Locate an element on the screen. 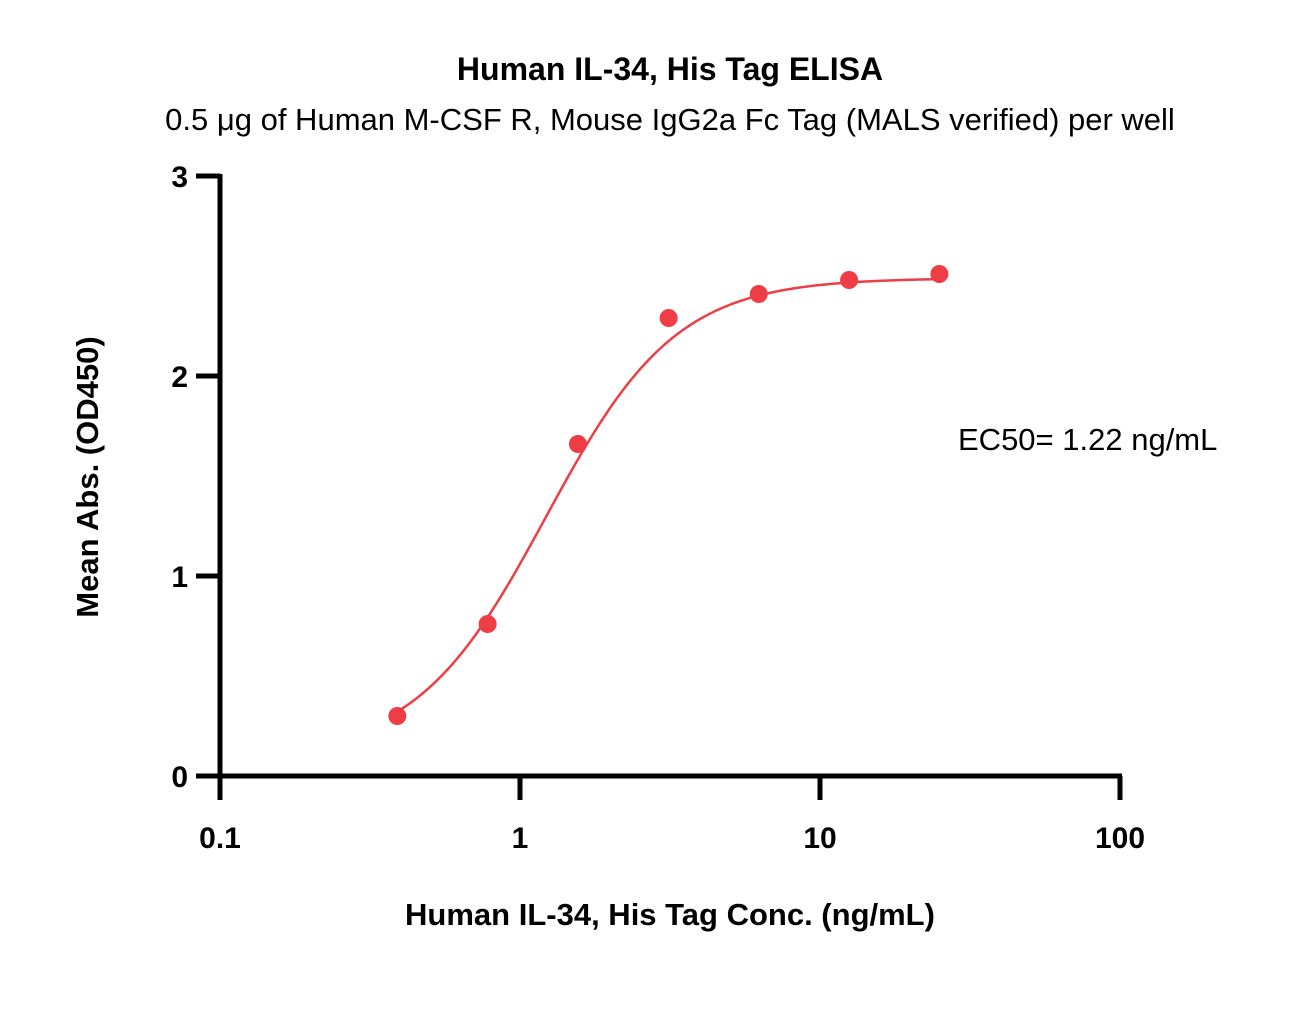  x-tick-label: 10 is located at coordinates (819, 838).